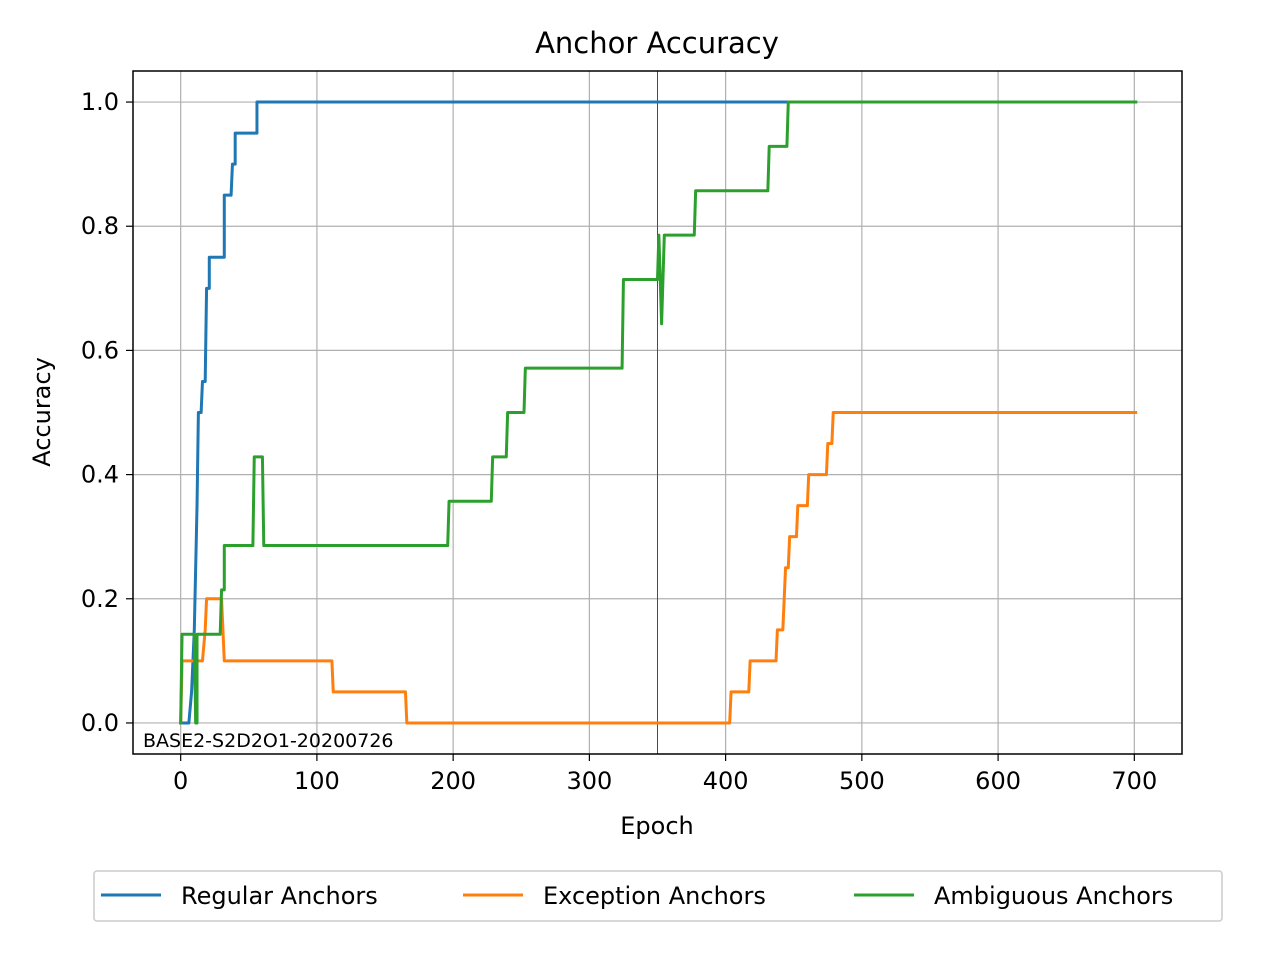  What do you see at coordinates (317, 781) in the screenshot?
I see `x-tick-label: 100` at bounding box center [317, 781].